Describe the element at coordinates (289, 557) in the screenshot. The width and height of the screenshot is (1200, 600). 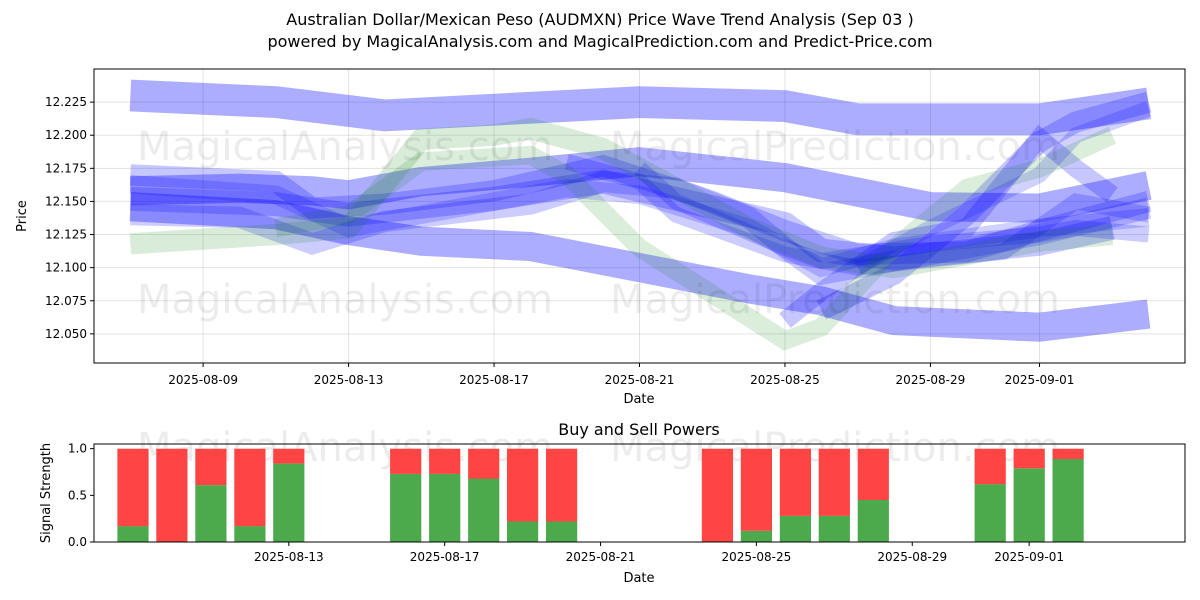
I see `buy-sell-x-tick-label: 2025-08-13` at that location.